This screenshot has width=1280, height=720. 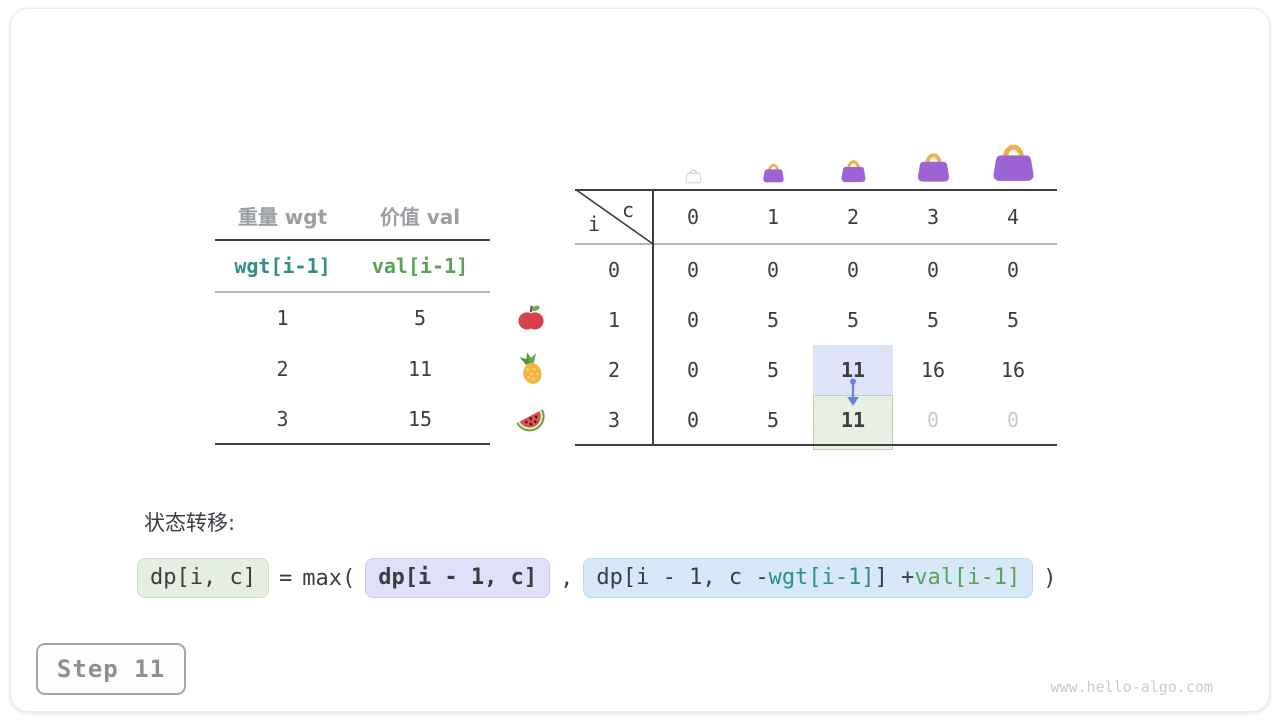 What do you see at coordinates (693, 175) in the screenshot?
I see `ghost-bag-icon` at bounding box center [693, 175].